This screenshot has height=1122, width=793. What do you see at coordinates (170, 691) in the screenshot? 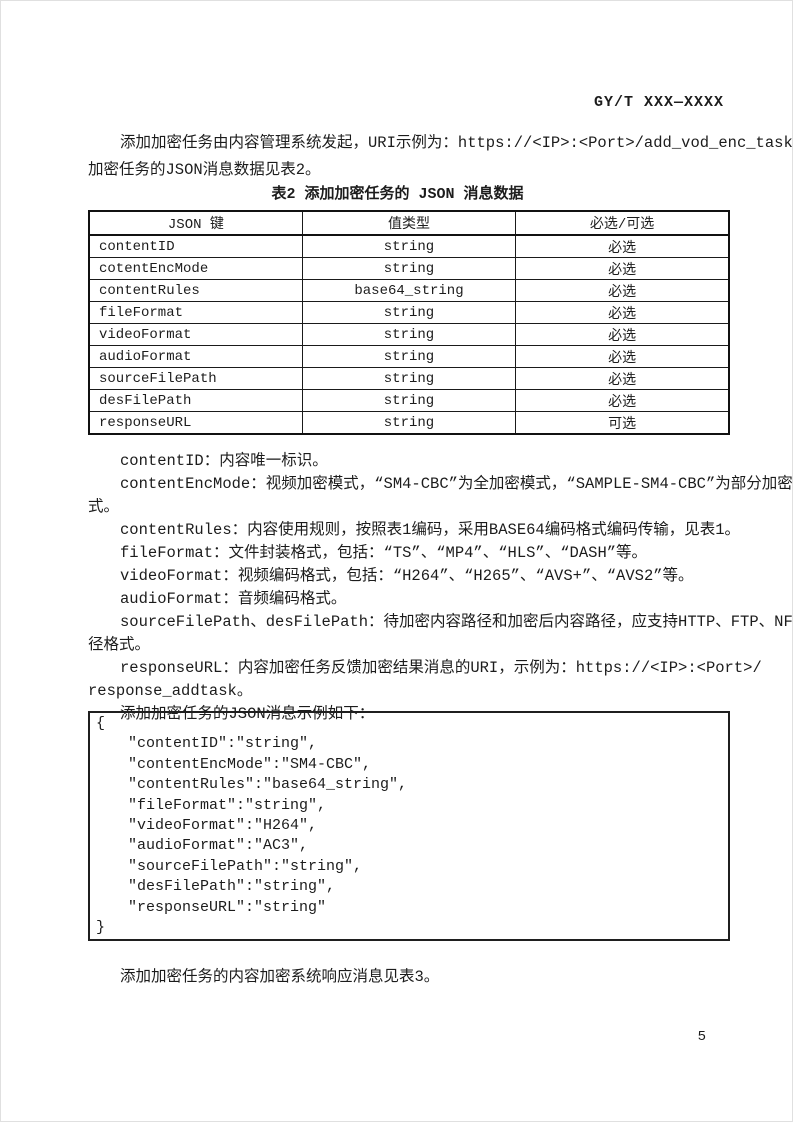
I see `note-line: response_addtask。` at bounding box center [170, 691].